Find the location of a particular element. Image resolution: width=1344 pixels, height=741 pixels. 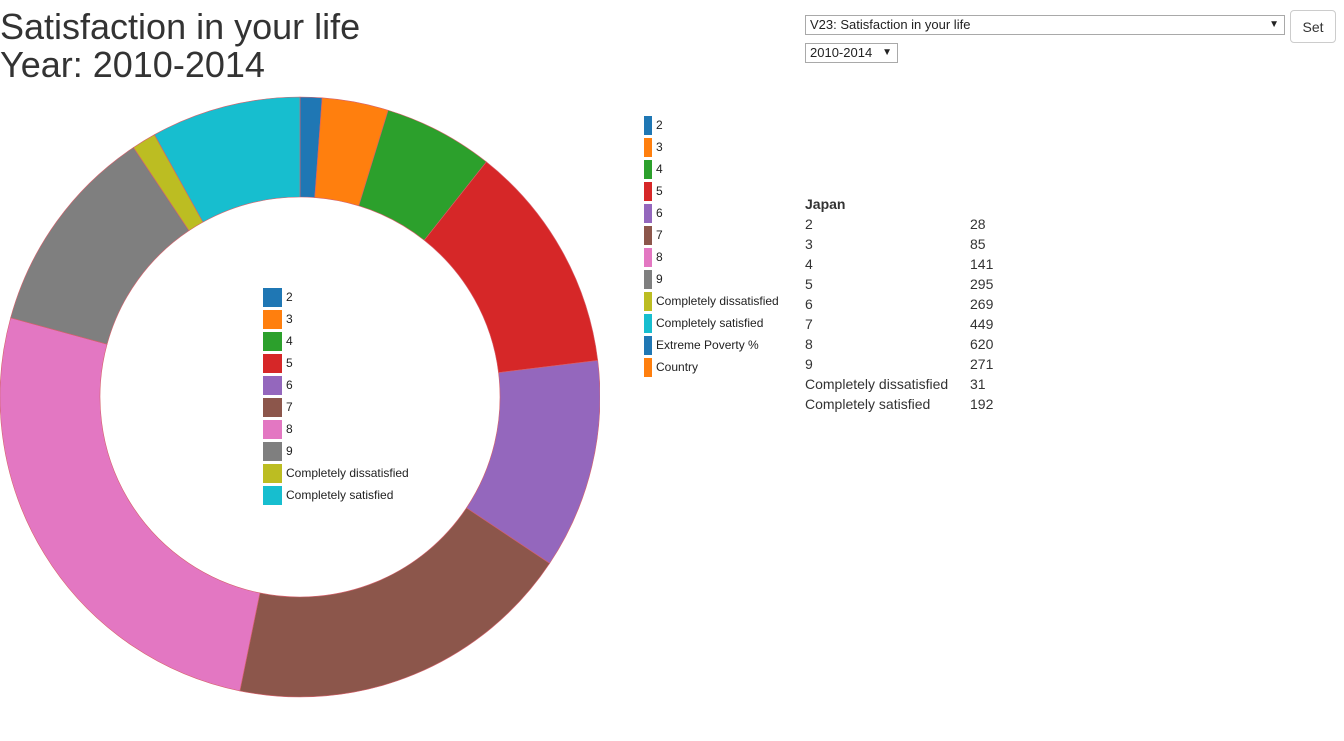

table-row-value: 192 is located at coordinates (982, 404).